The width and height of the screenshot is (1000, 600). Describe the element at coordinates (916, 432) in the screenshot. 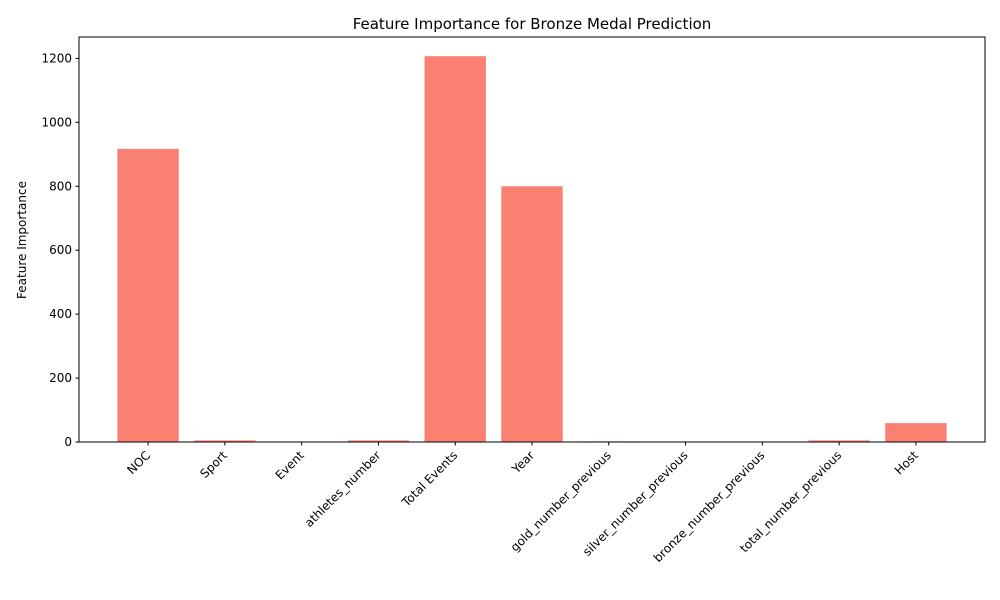

I see `bar-host` at that location.